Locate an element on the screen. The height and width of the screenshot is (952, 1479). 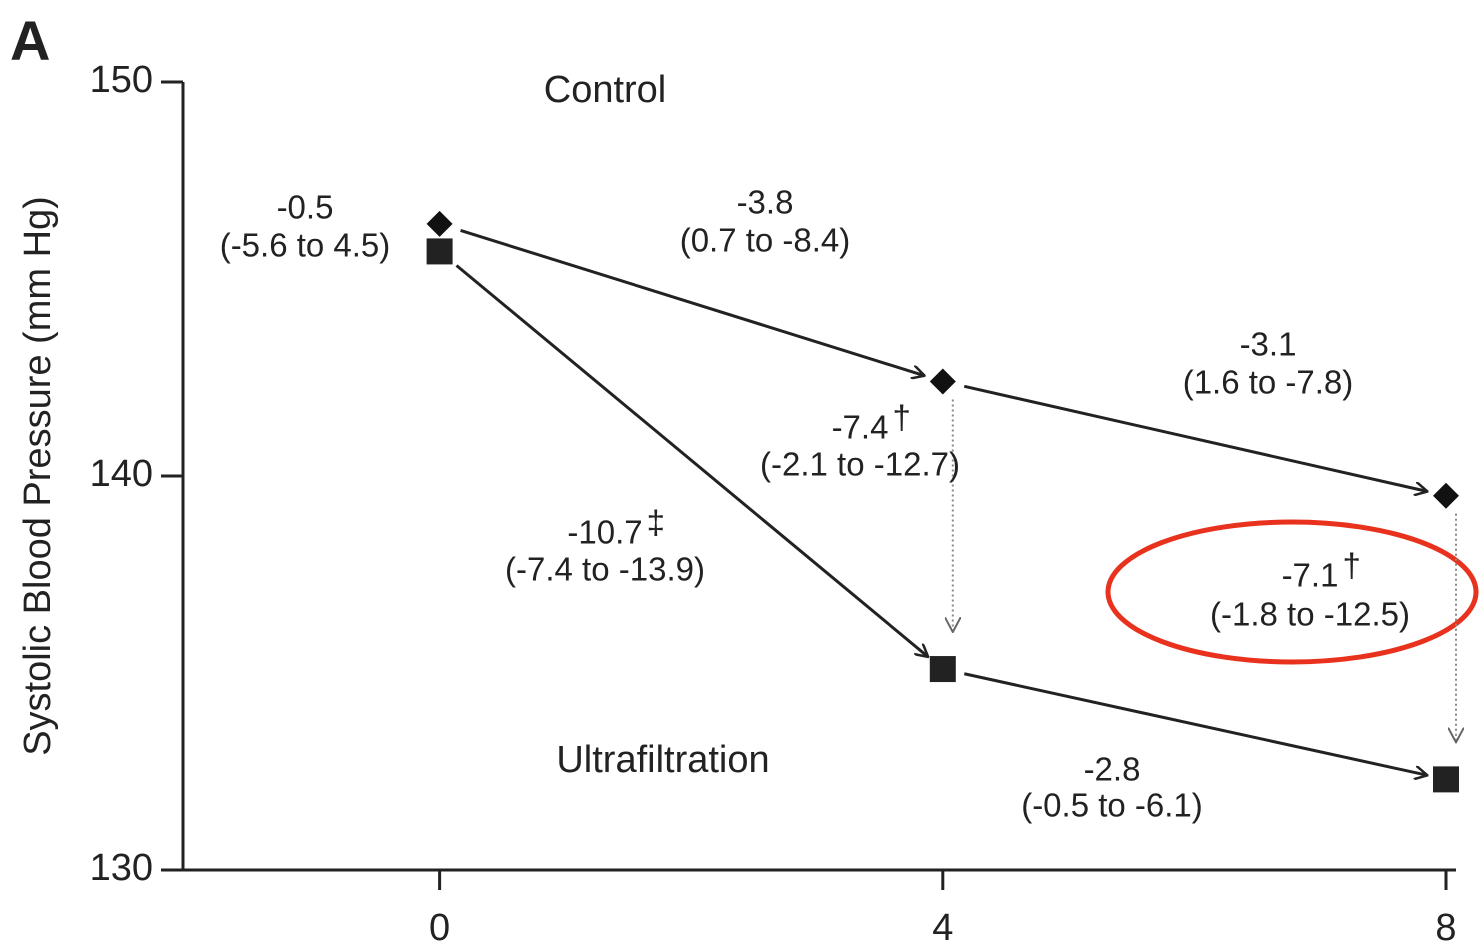
annotation-ci: (-0.5 to -6.1) is located at coordinates (1112, 805).